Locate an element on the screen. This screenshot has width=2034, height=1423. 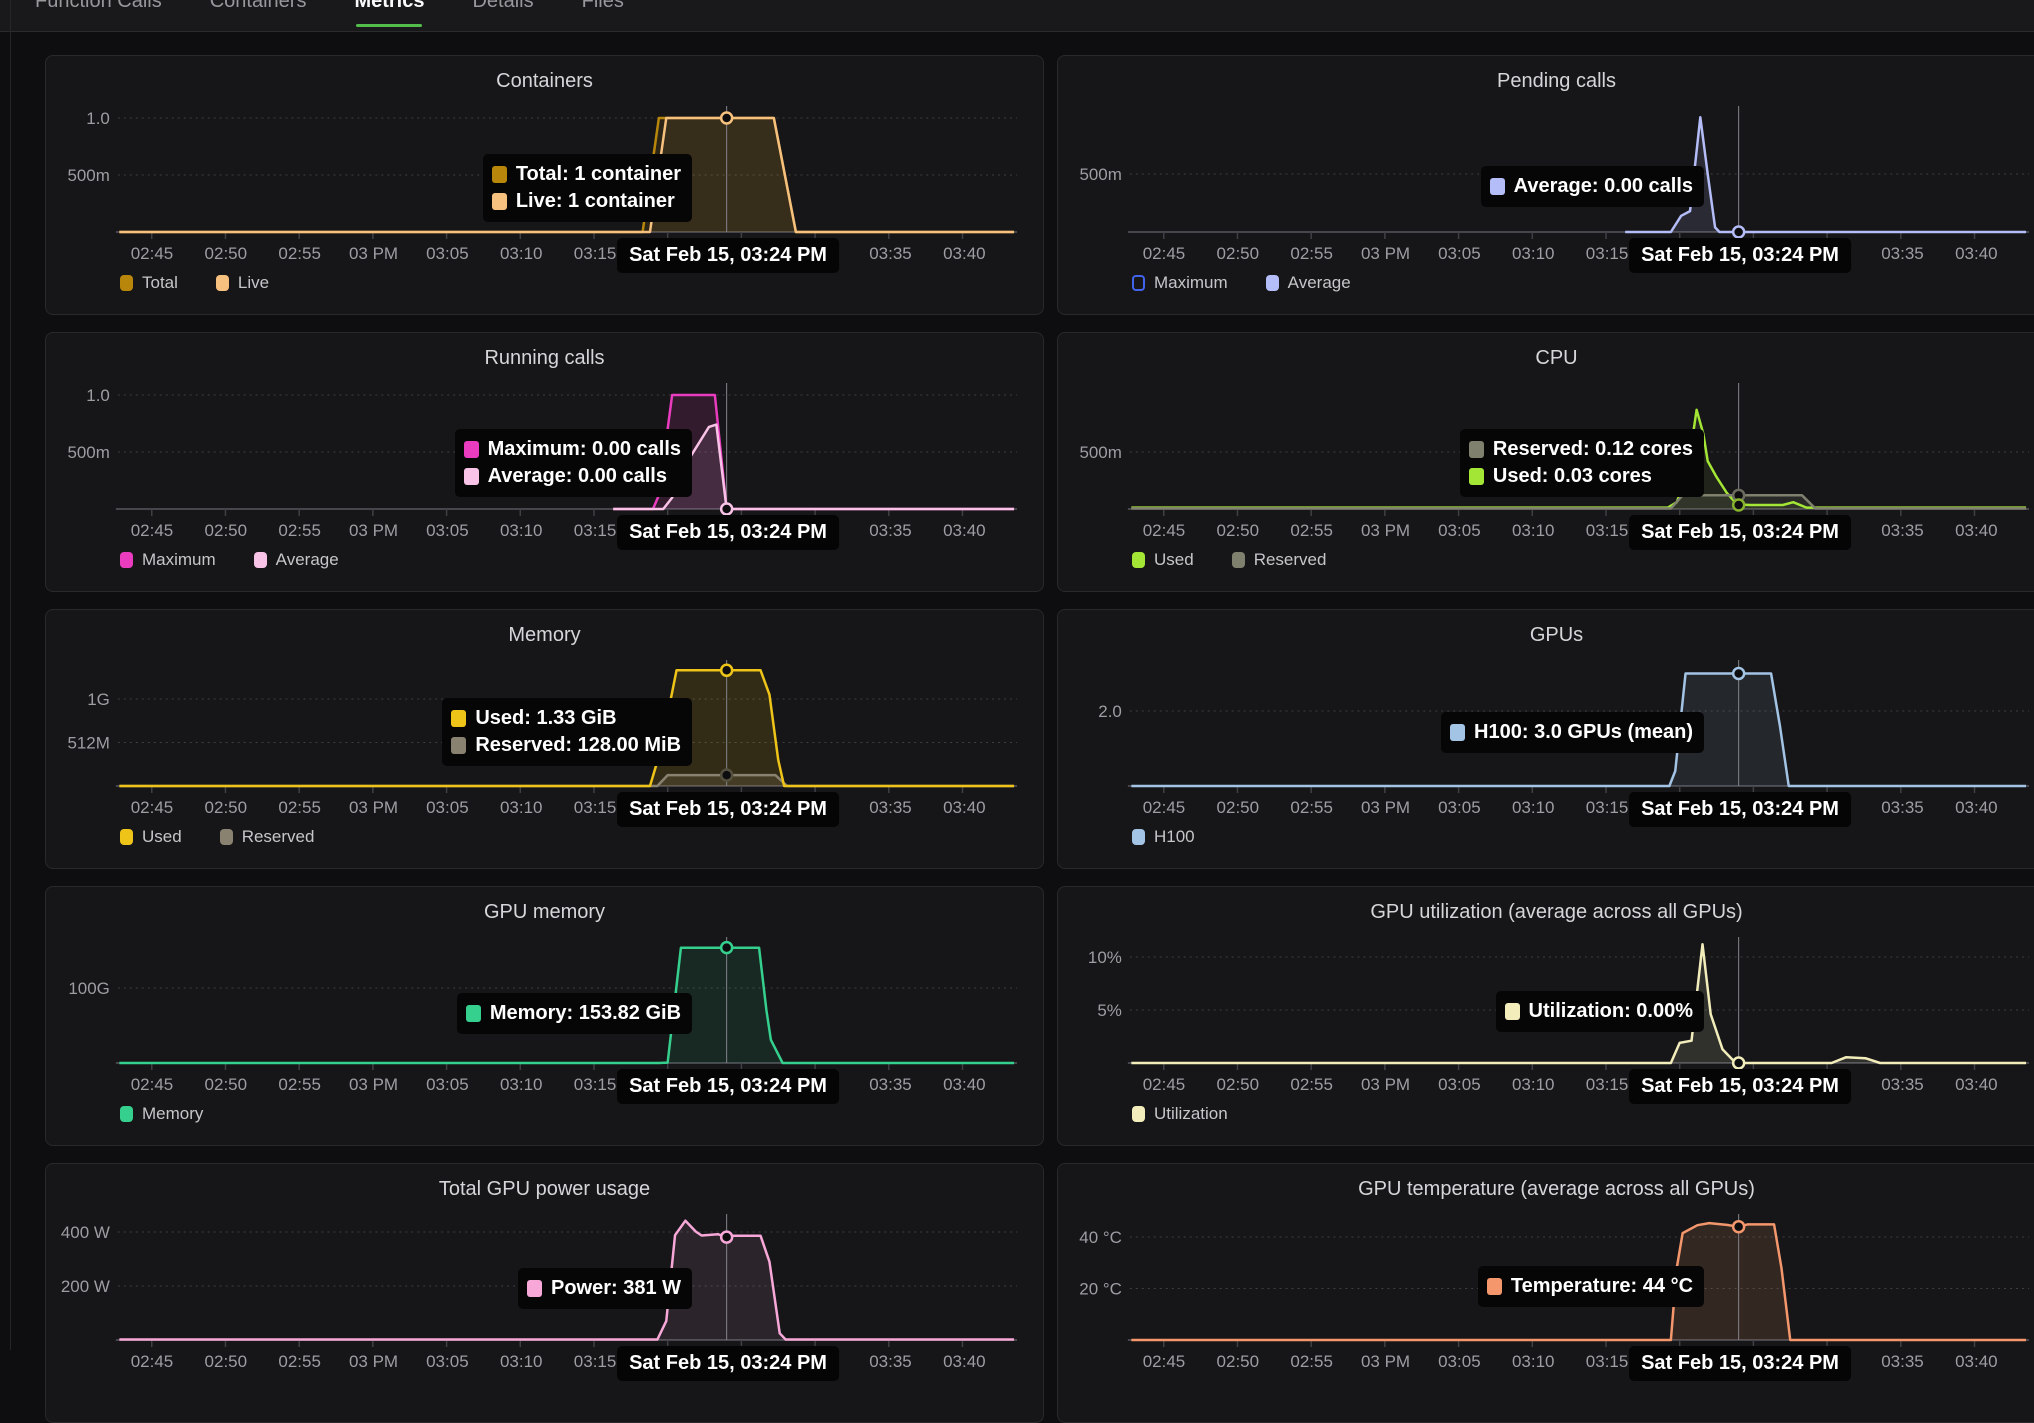
x-tick-label: 03:05 is located at coordinates (447, 530).